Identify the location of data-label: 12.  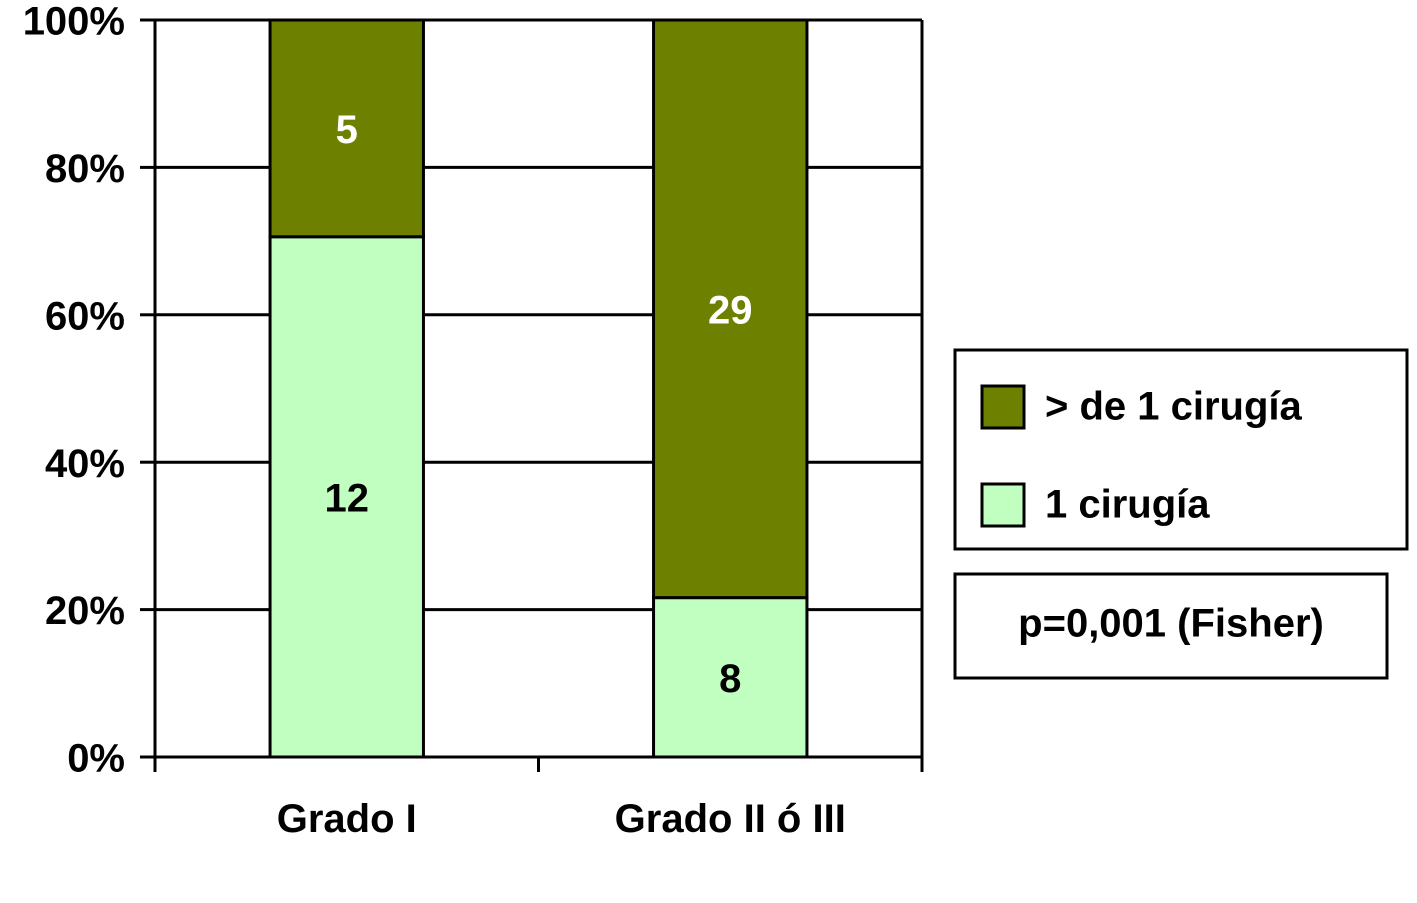
(347, 498).